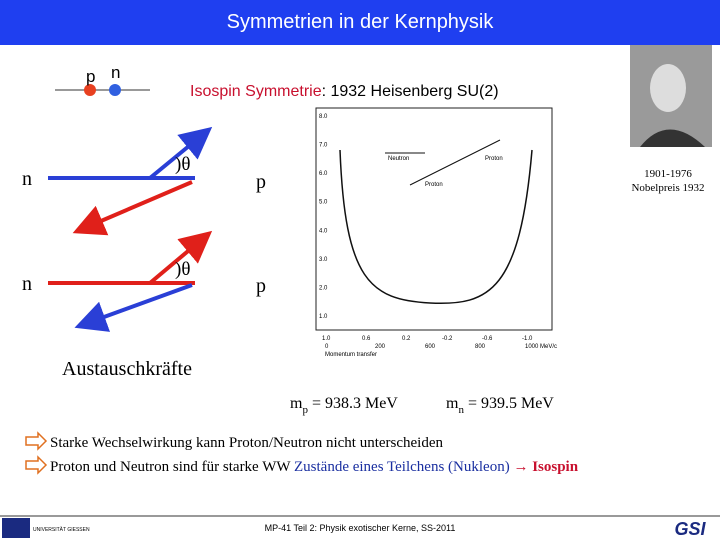  Describe the element at coordinates (323, 146) in the screenshot. I see `y-tick-label: 7.0` at that location.